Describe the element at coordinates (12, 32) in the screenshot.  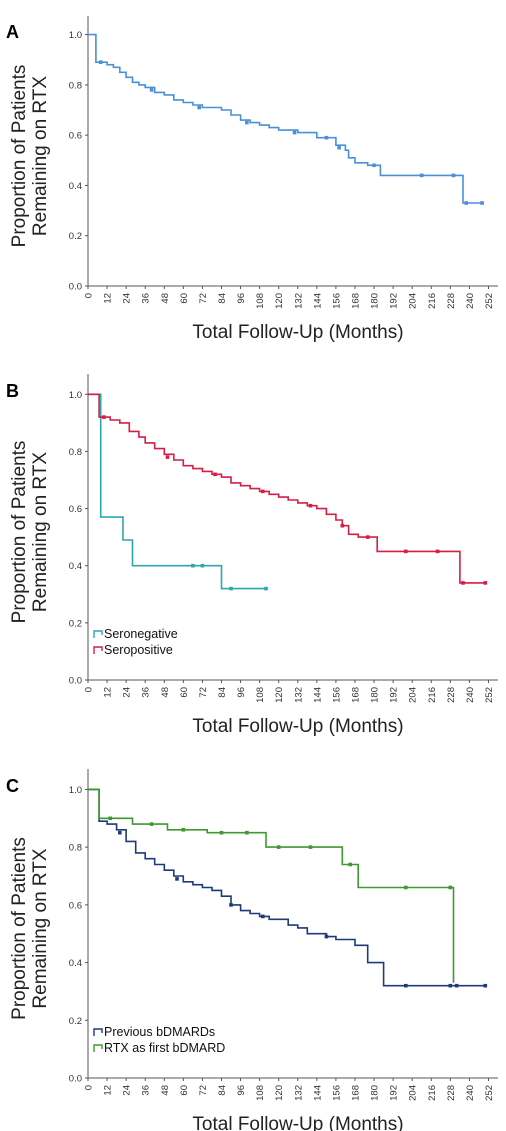
I see `panel-letter: A` at that location.